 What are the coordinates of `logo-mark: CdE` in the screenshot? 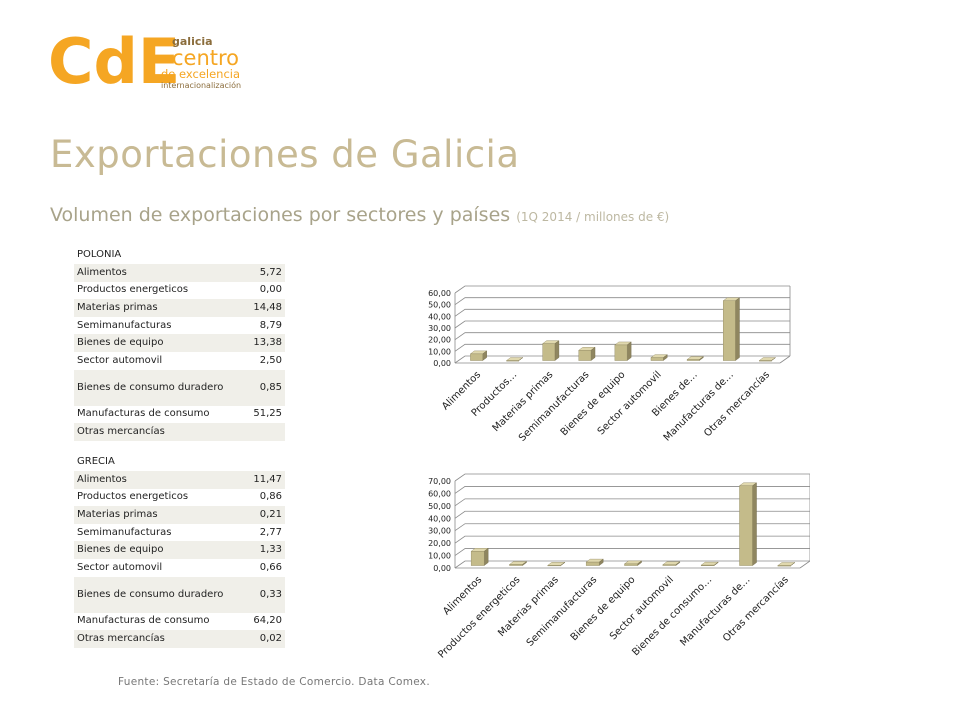 It's located at (114, 63).